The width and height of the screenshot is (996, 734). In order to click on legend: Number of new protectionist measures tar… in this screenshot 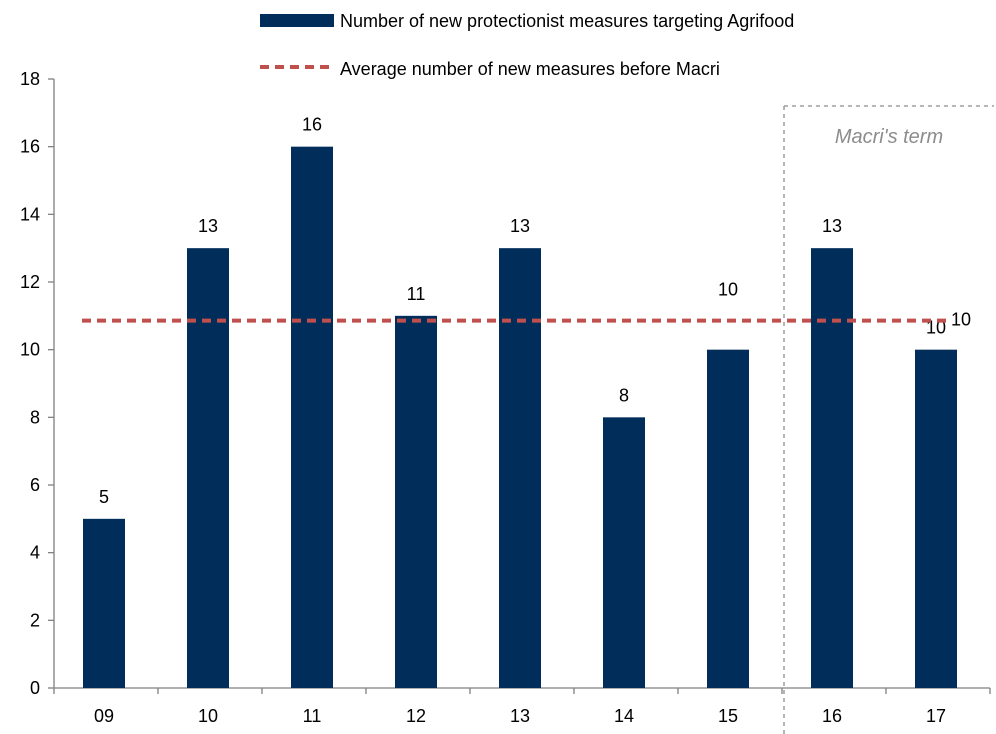, I will do `click(527, 45)`.